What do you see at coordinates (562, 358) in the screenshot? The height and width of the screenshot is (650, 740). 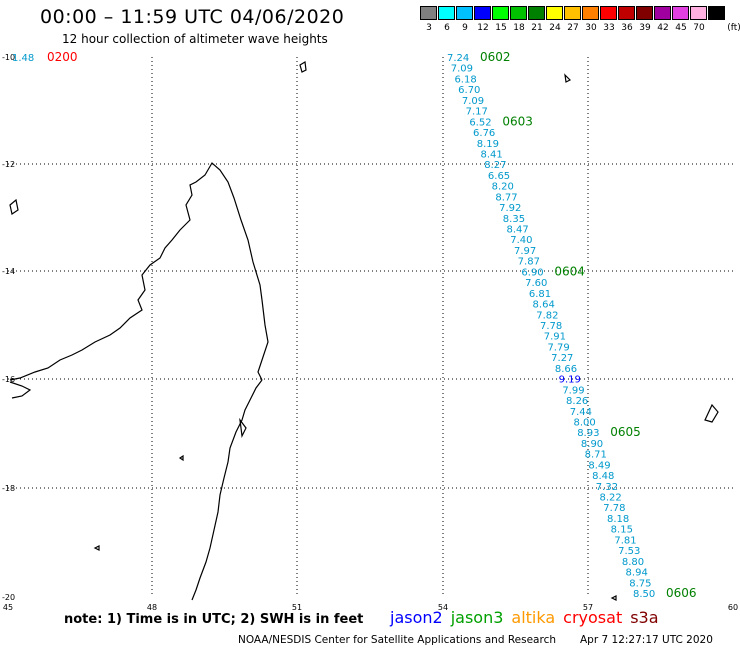 I see `wave-height-label: 7.27` at bounding box center [562, 358].